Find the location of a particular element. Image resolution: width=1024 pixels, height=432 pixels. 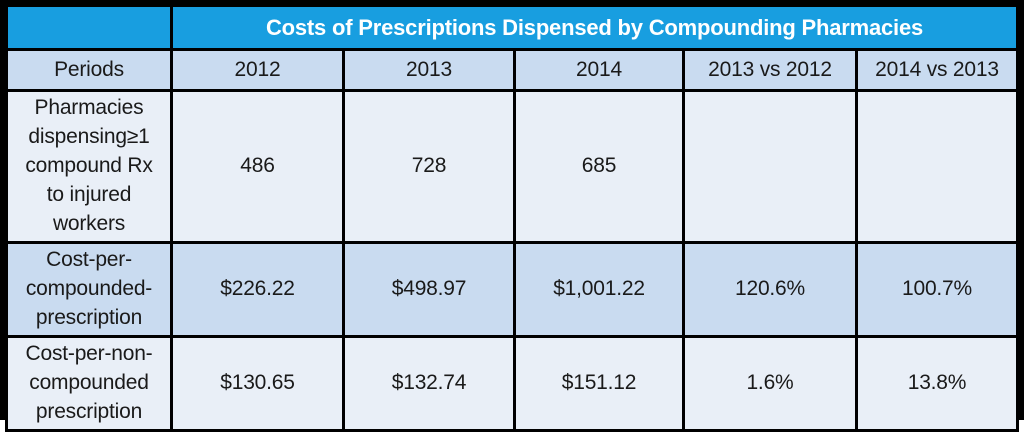

cell-noncompounded-2013: $132.74 is located at coordinates (429, 383).